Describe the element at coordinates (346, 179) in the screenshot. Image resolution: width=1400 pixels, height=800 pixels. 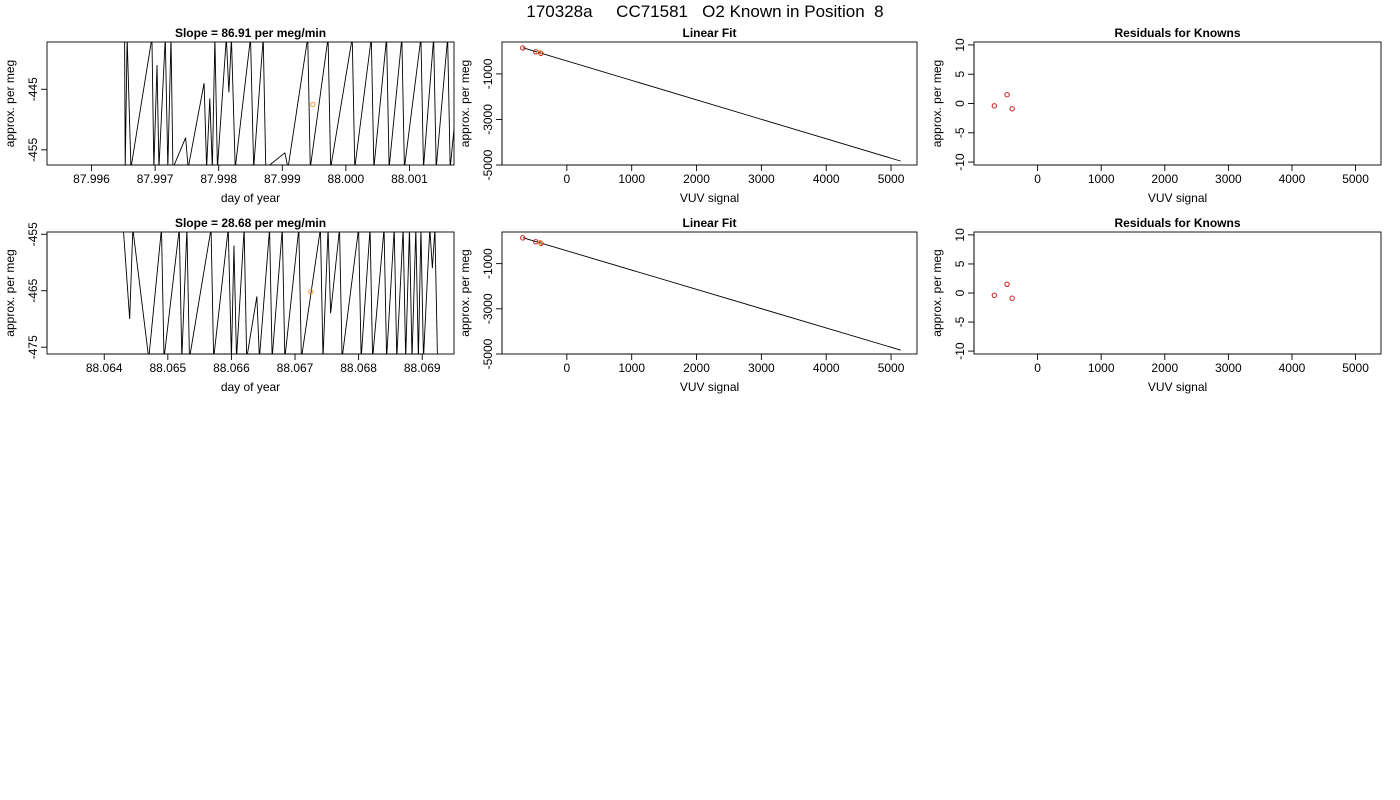
I see `x-tick-label: 88.000` at that location.